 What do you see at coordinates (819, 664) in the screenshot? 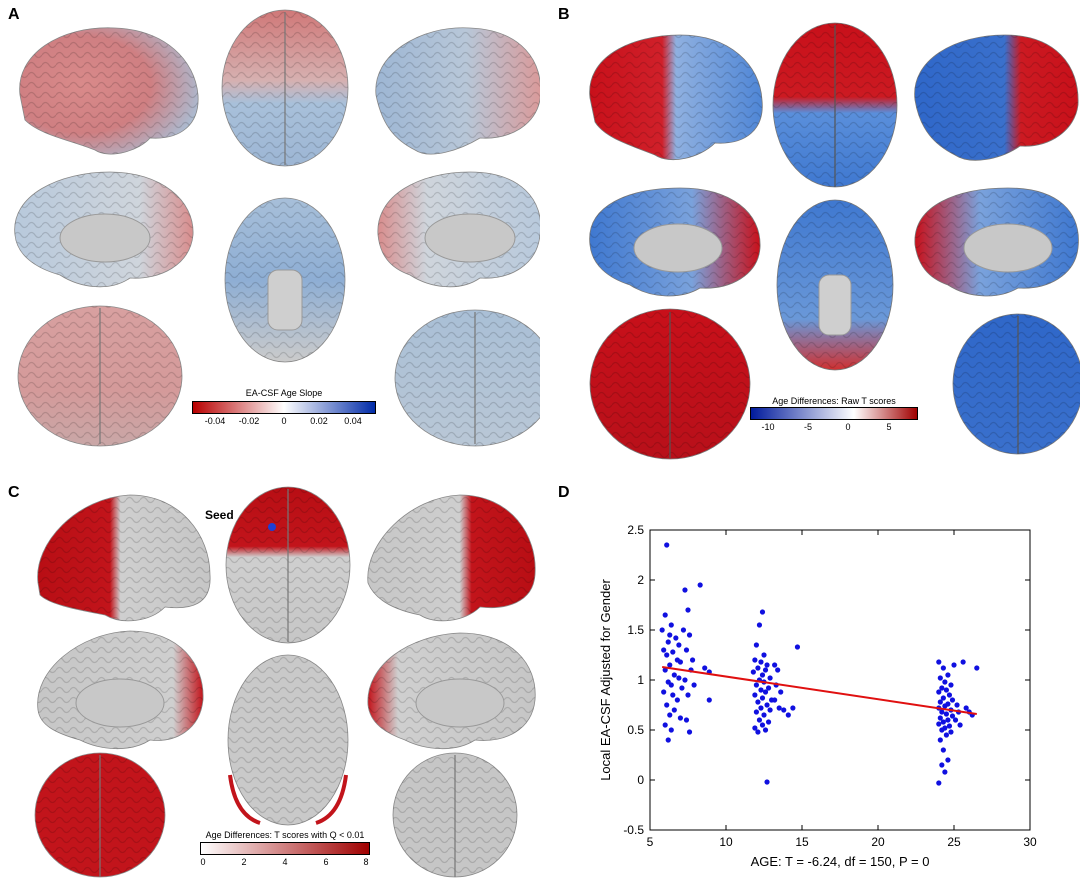
I see `plot-points` at bounding box center [819, 664].